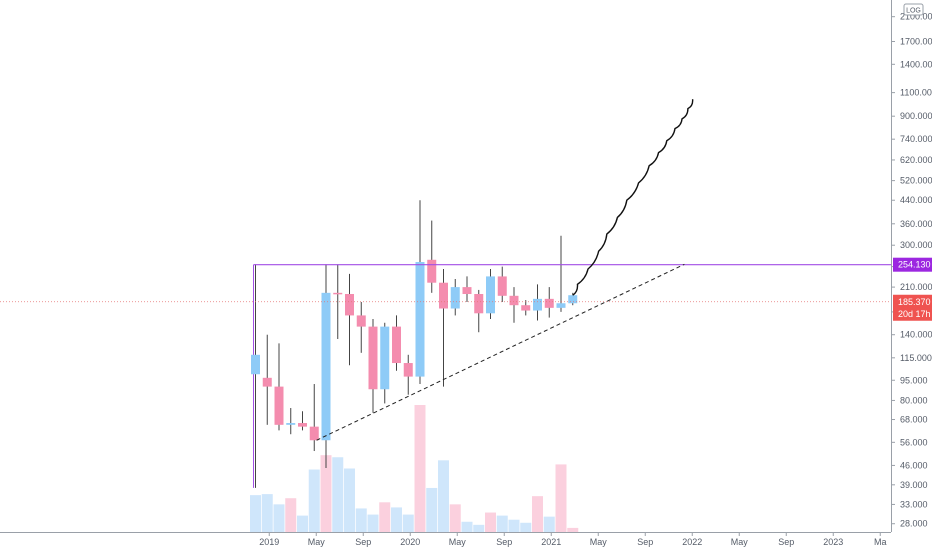 The height and width of the screenshot is (550, 932). I want to click on log-scale-label: LOG, so click(913, 11).